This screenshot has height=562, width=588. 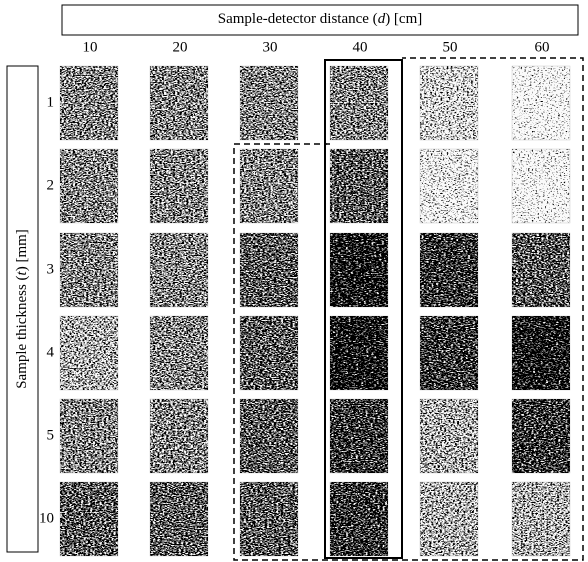 What do you see at coordinates (51, 102) in the screenshot?
I see `row-label: 1` at bounding box center [51, 102].